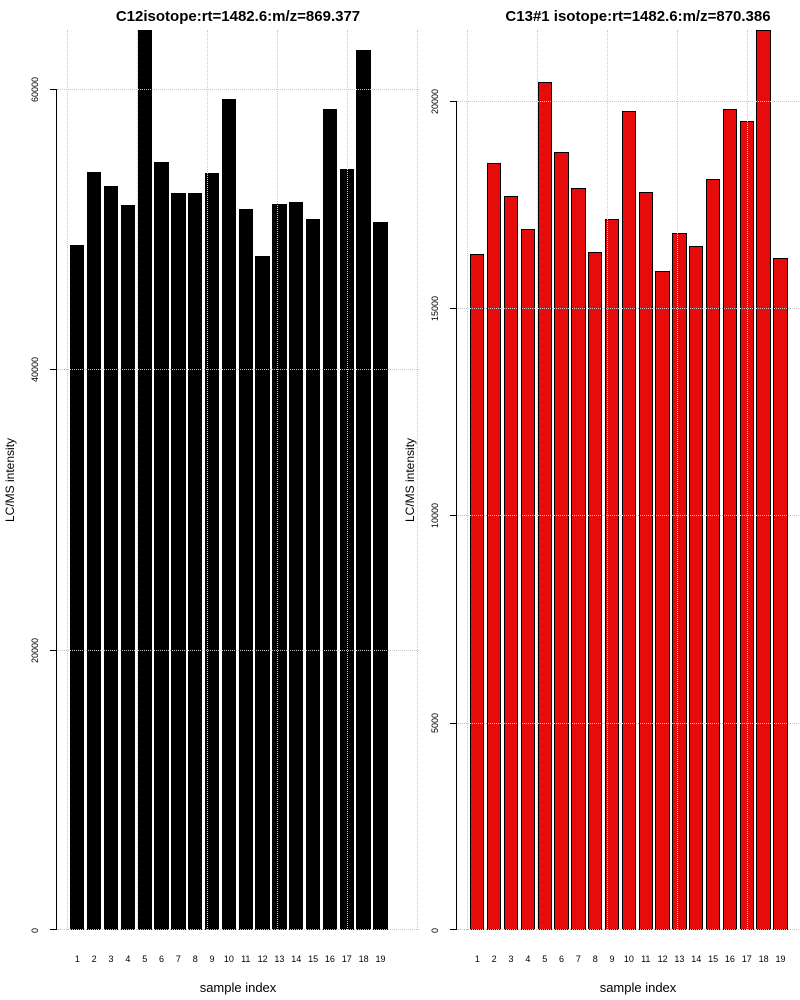 The height and width of the screenshot is (1000, 800). Describe the element at coordinates (77, 959) in the screenshot. I see `x-axis-tick-label: 1` at that location.